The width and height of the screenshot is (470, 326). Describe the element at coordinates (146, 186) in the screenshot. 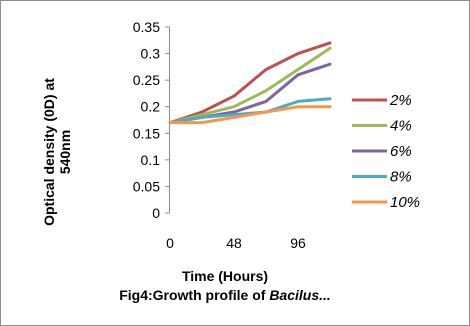

I see `y-tick-label: 0.05` at that location.